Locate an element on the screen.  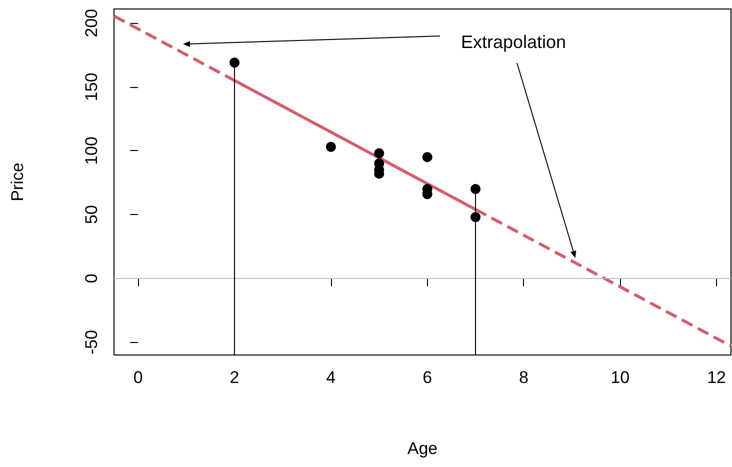
x-tick-label: 8 is located at coordinates (523, 377).